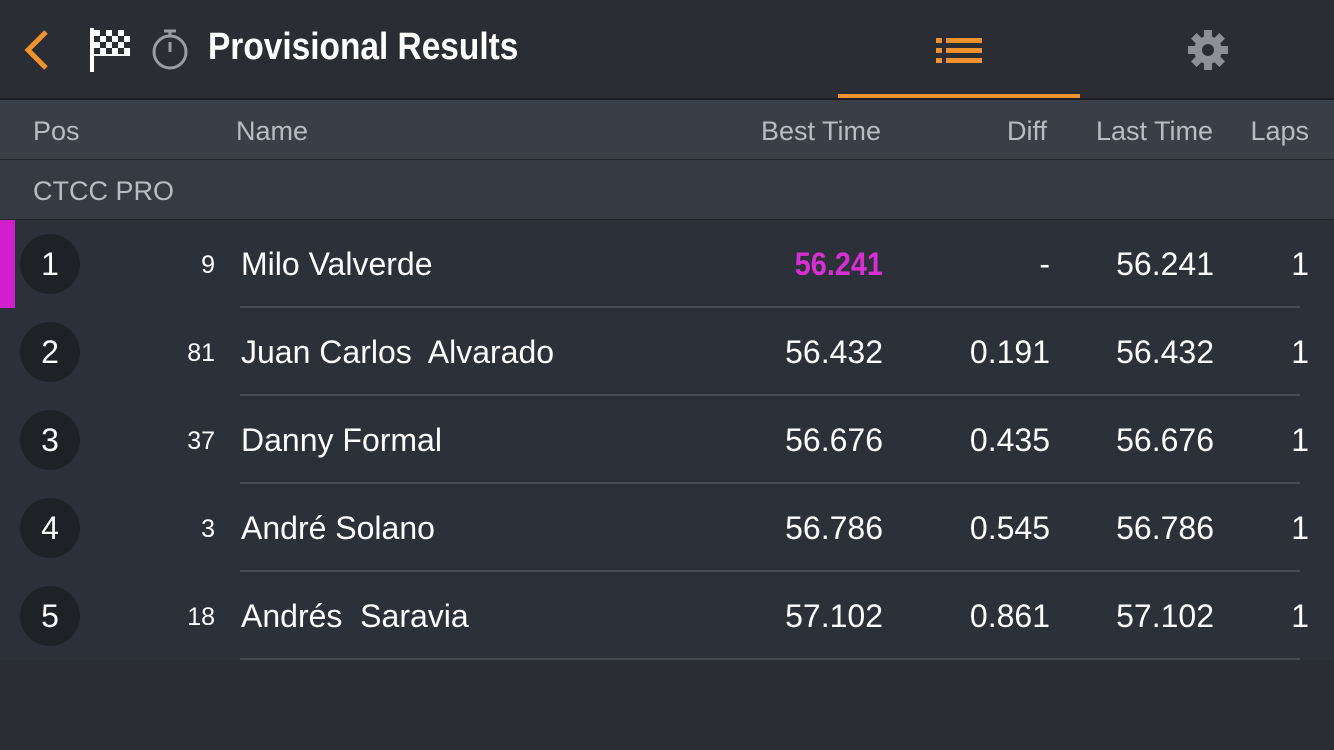 The image size is (1334, 750). I want to click on position: 3, so click(50, 440).